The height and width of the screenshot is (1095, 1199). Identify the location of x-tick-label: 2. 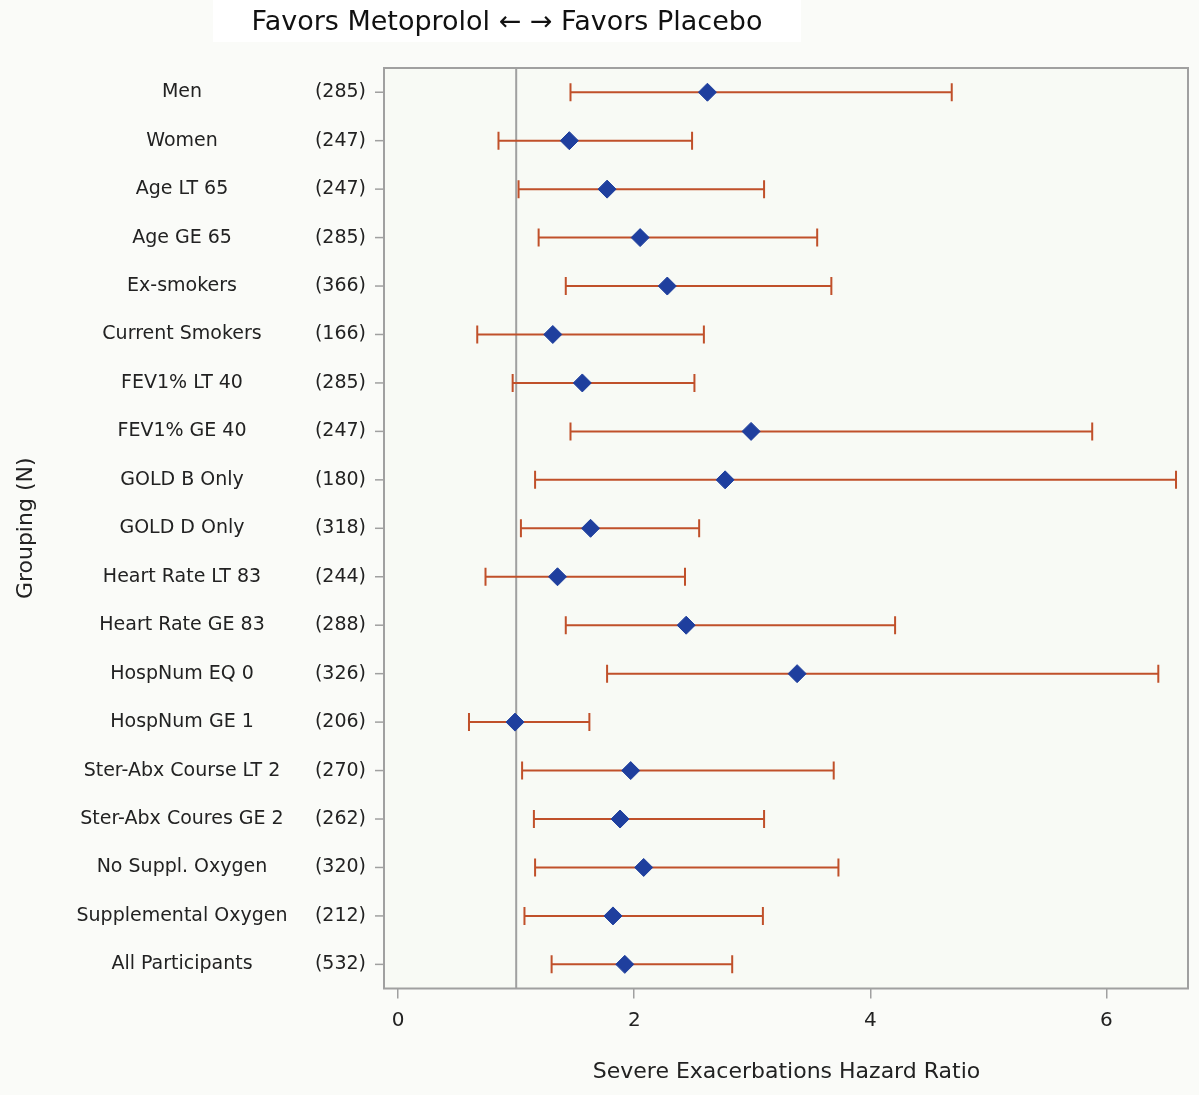
(634, 1018).